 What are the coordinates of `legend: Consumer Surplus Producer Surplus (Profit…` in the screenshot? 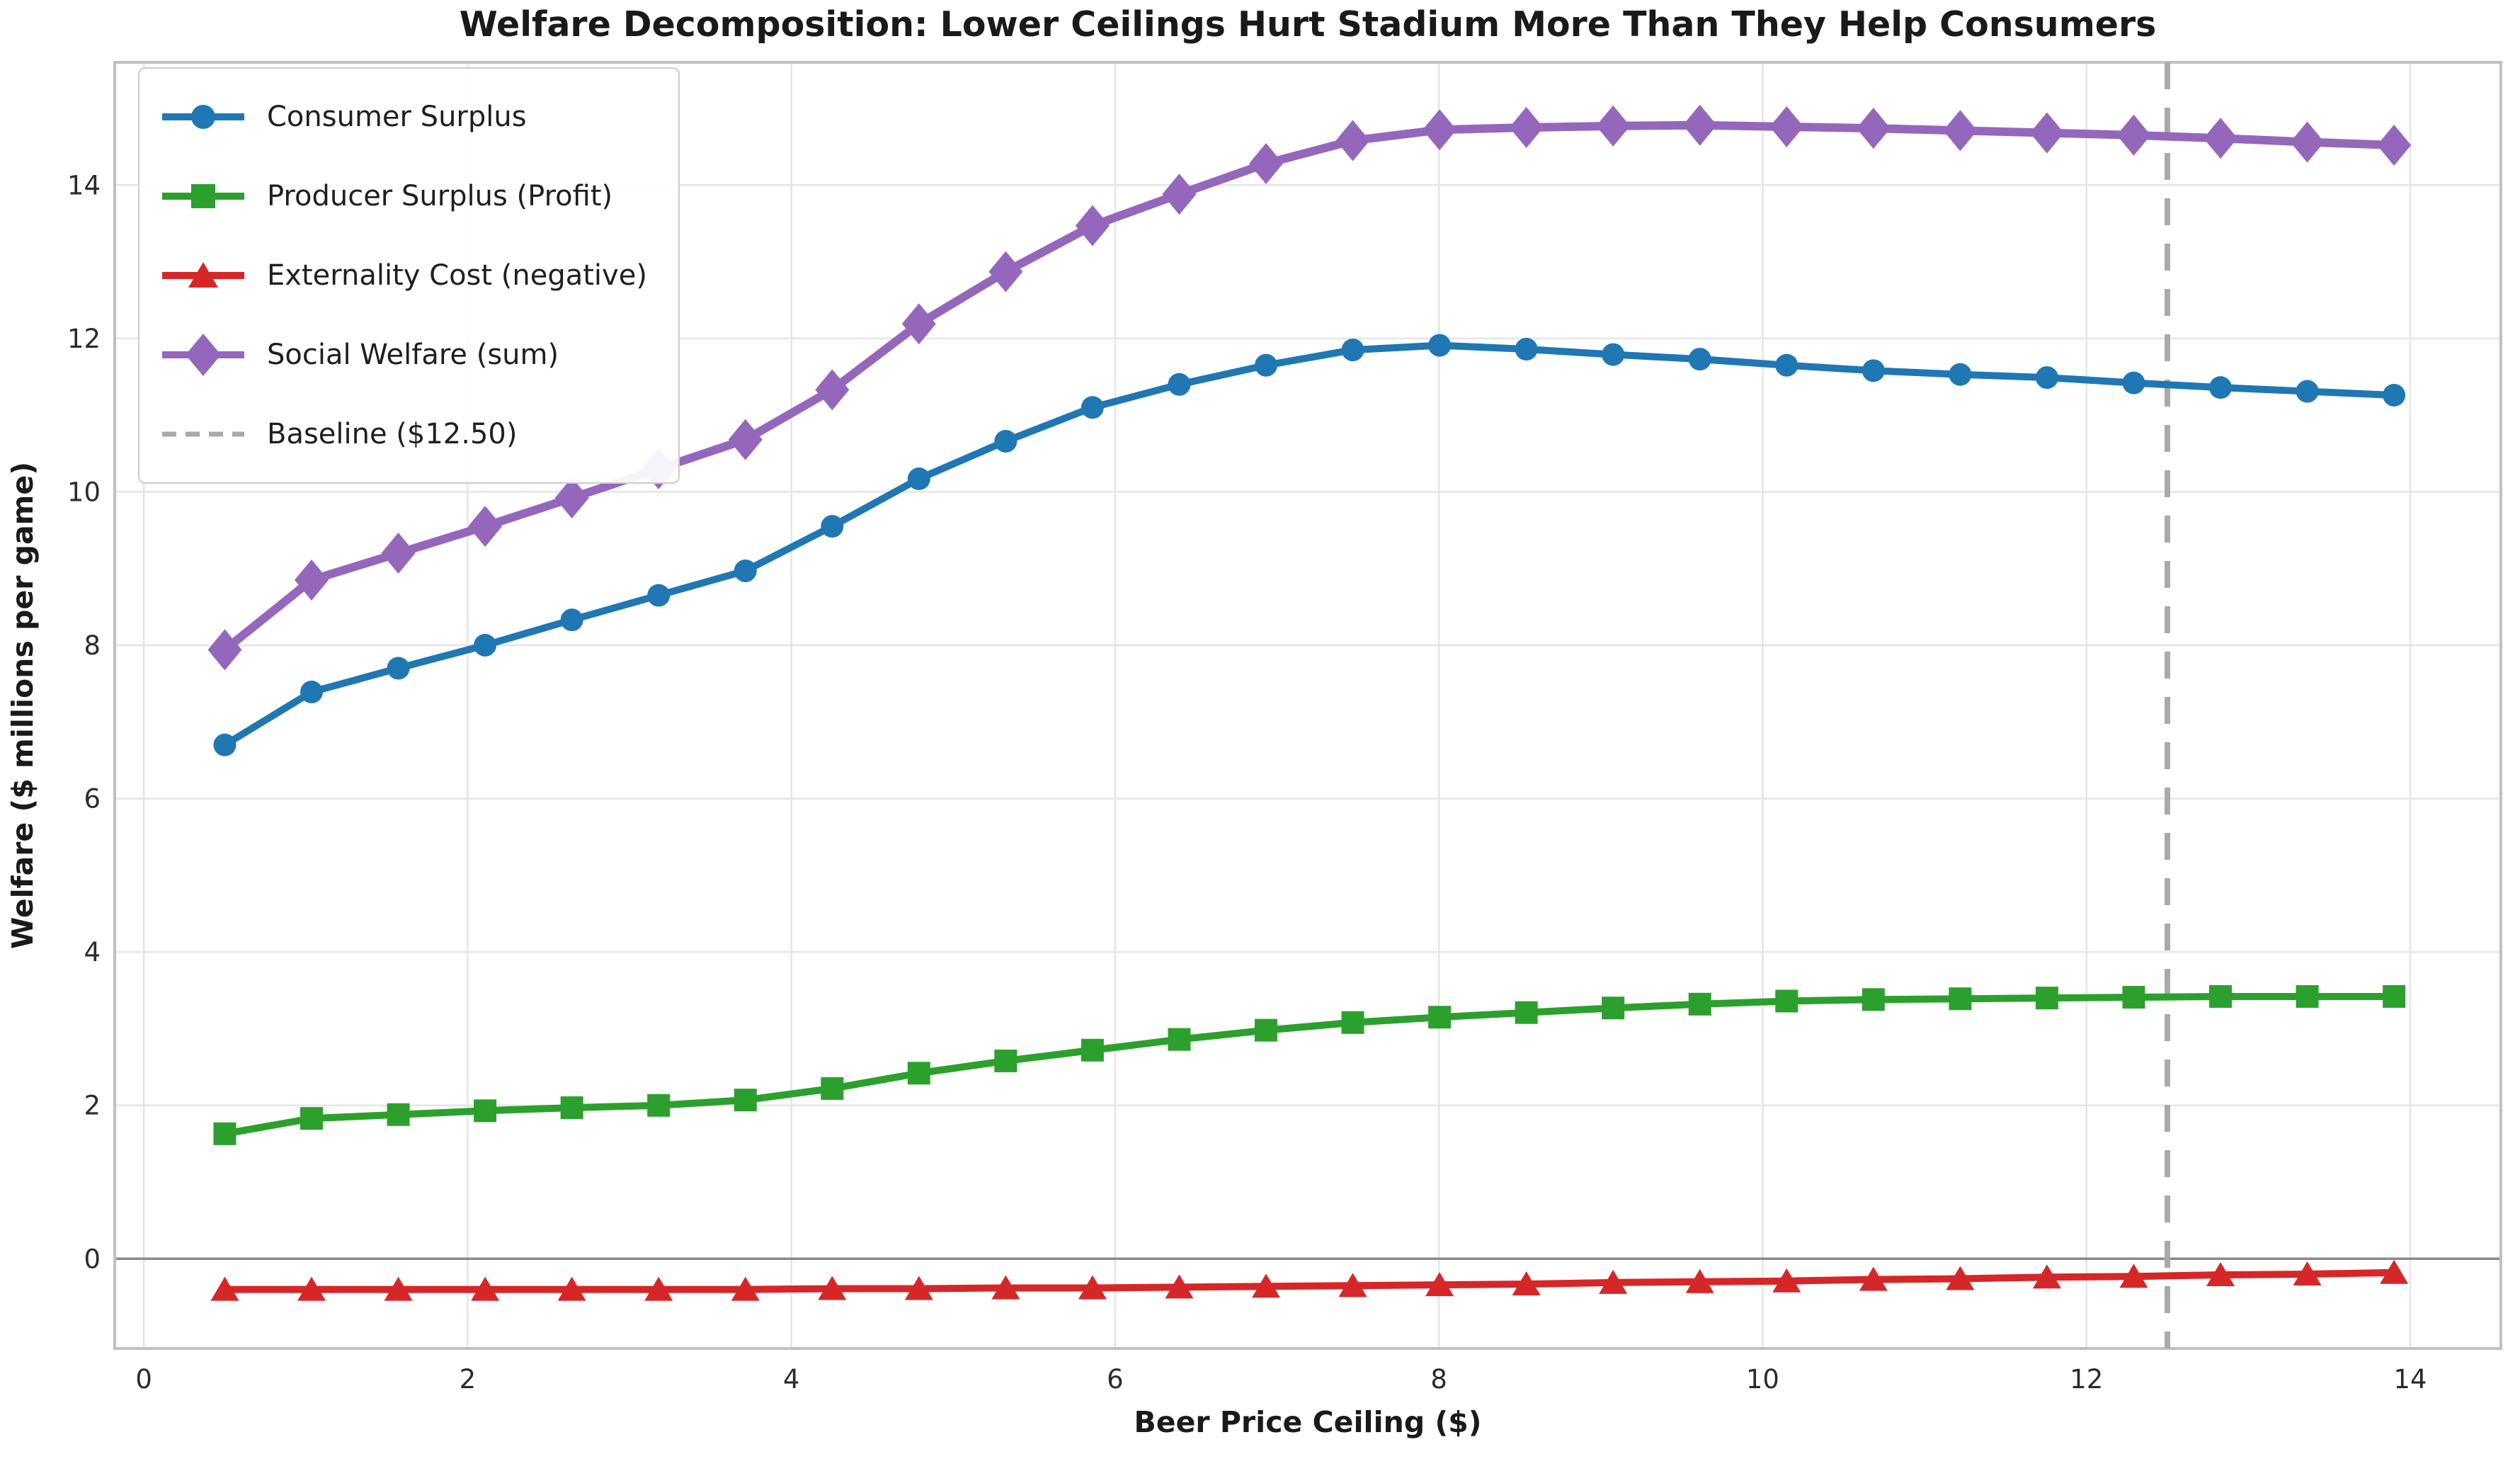 It's located at (409, 275).